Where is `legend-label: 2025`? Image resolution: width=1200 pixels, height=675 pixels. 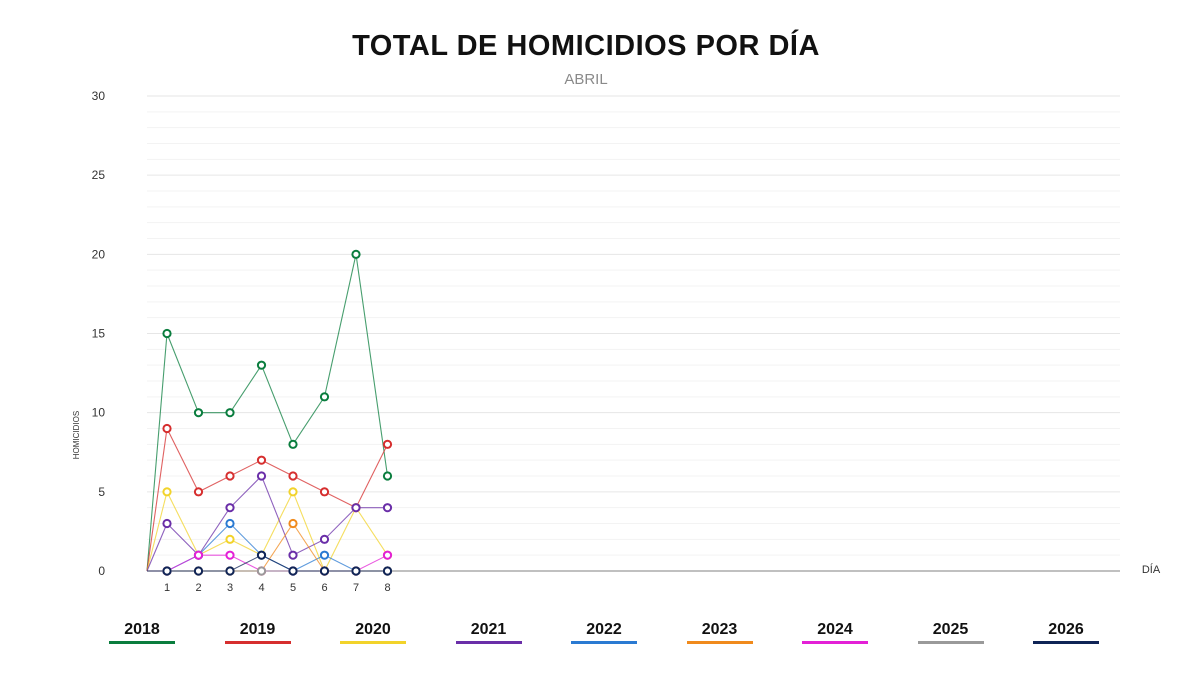 legend-label: 2025 is located at coordinates (950, 629).